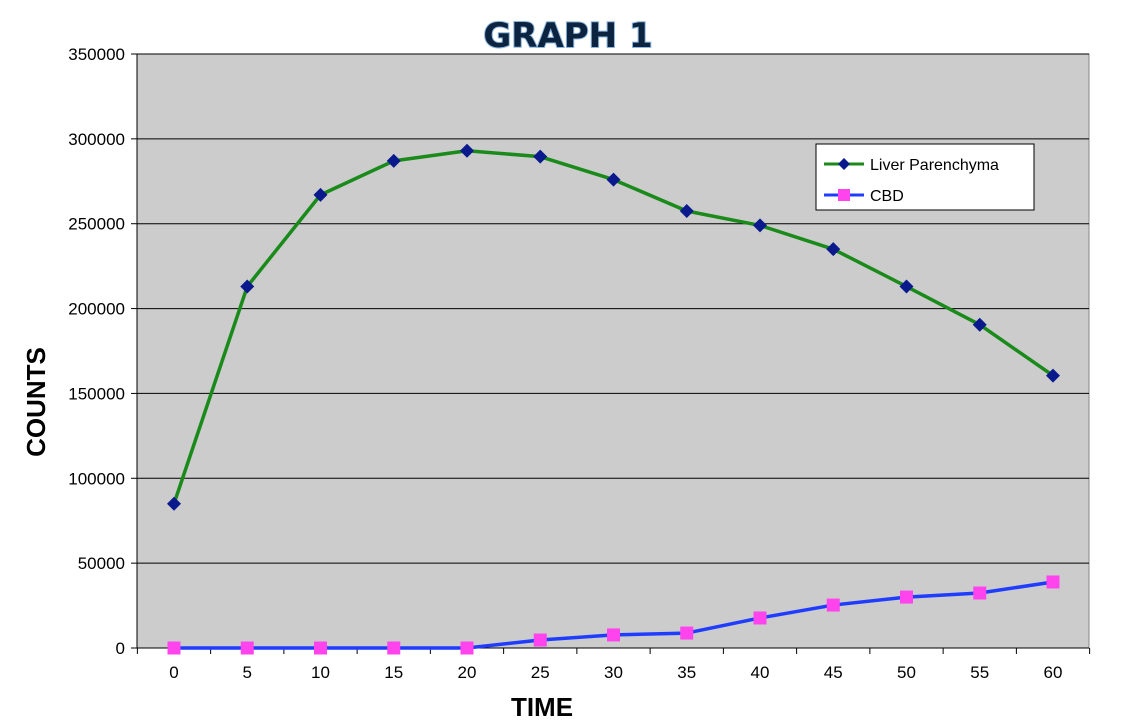 This screenshot has height=725, width=1137. Describe the element at coordinates (101, 563) in the screenshot. I see `y-tick-label: 50000` at that location.